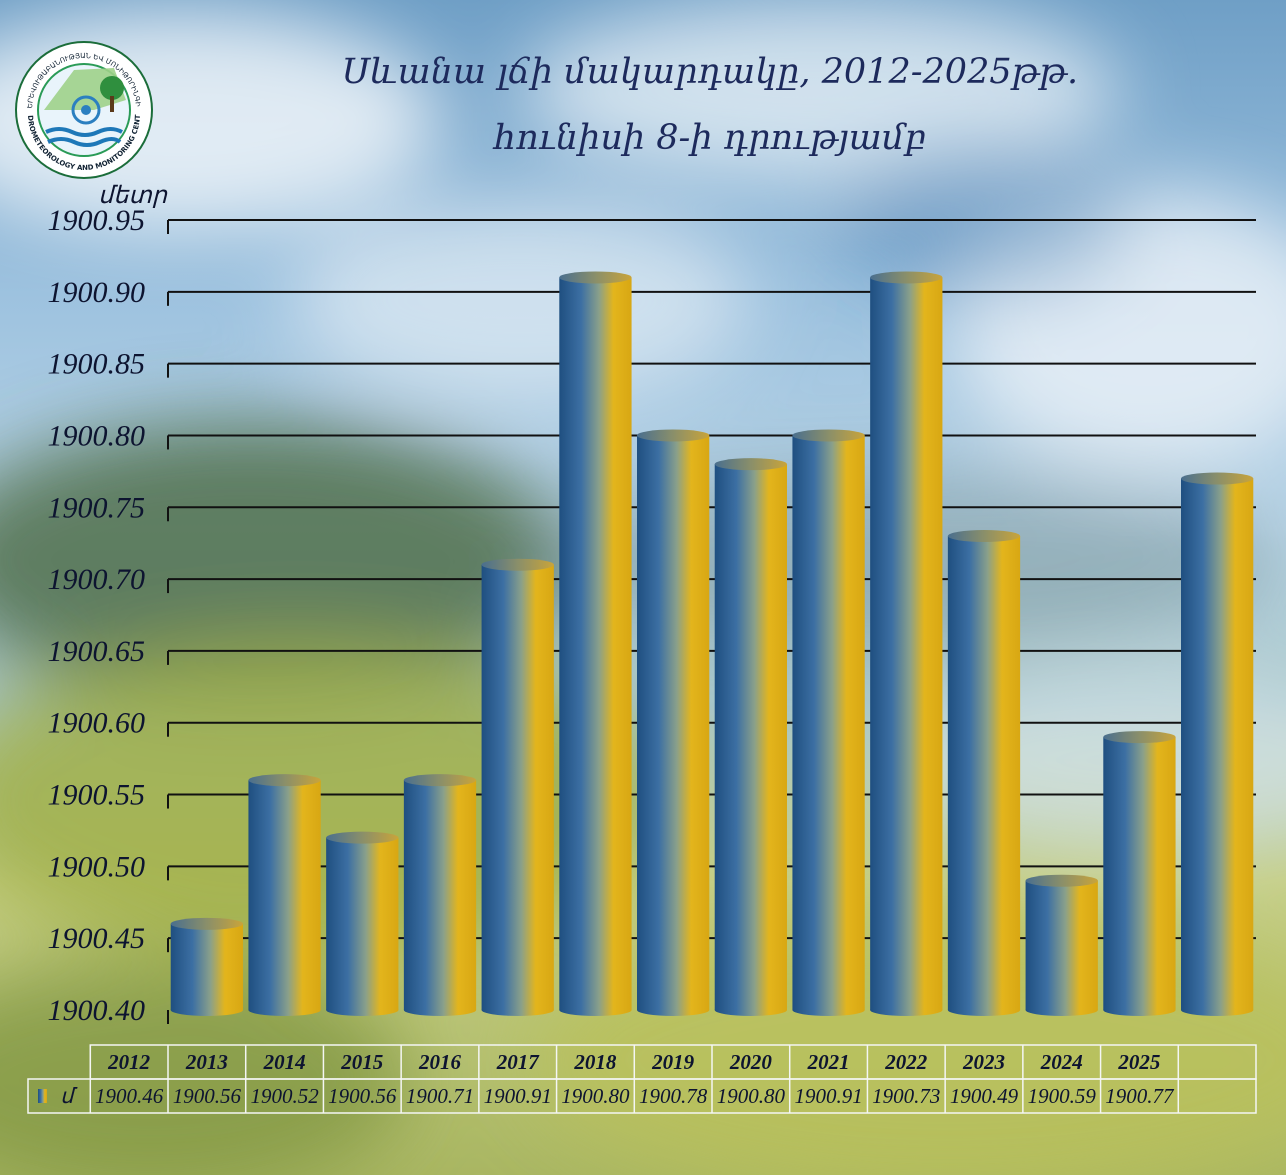  I want to click on y-tick-label: 1900.60, so click(97, 723).